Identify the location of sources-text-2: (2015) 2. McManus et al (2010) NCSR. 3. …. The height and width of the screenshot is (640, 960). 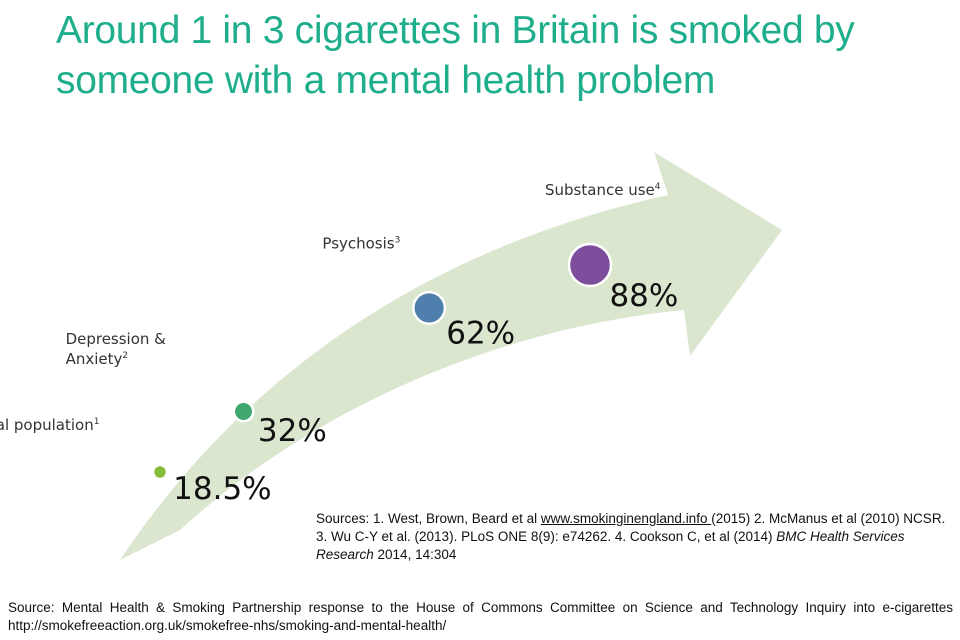
(631, 527).